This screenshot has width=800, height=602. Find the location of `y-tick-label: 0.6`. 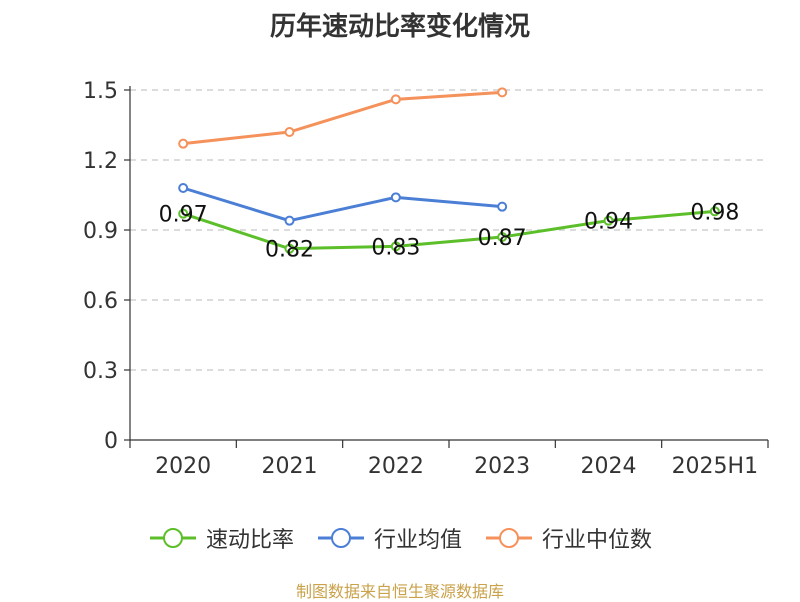

y-tick-label: 0.6 is located at coordinates (100, 301).